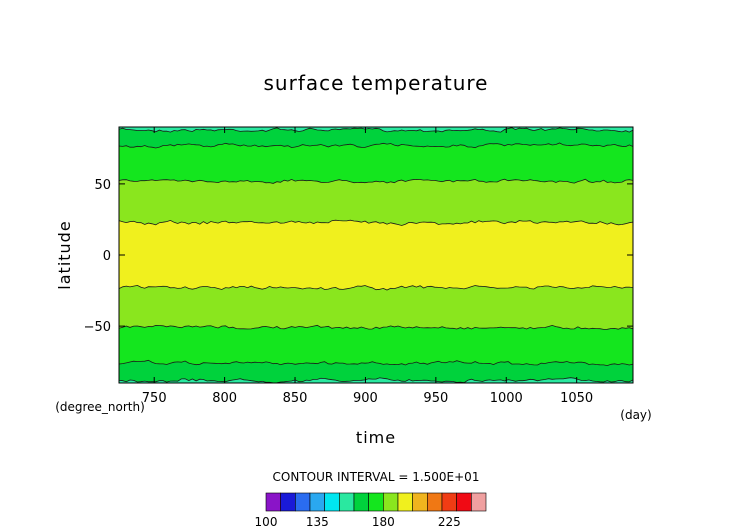 Image resolution: width=752 pixels, height=532 pixels. Describe the element at coordinates (435, 398) in the screenshot. I see `x-tick-label: 950` at that location.